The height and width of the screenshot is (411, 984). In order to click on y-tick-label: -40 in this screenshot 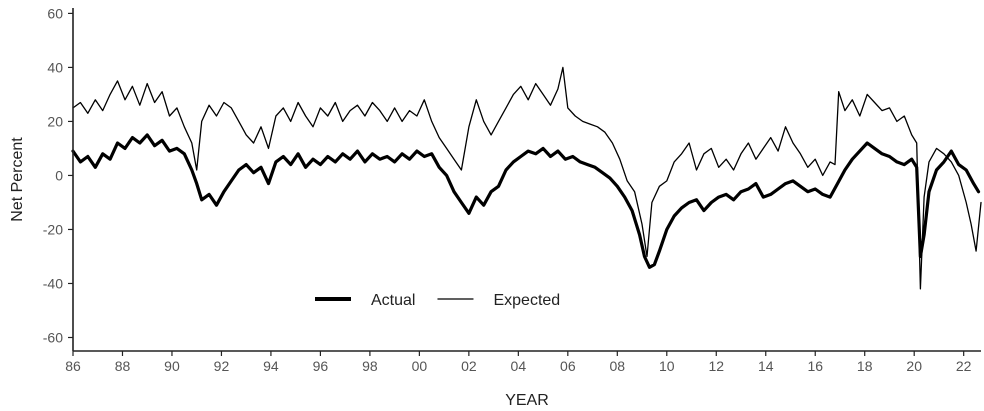, I will do `click(53, 283)`.